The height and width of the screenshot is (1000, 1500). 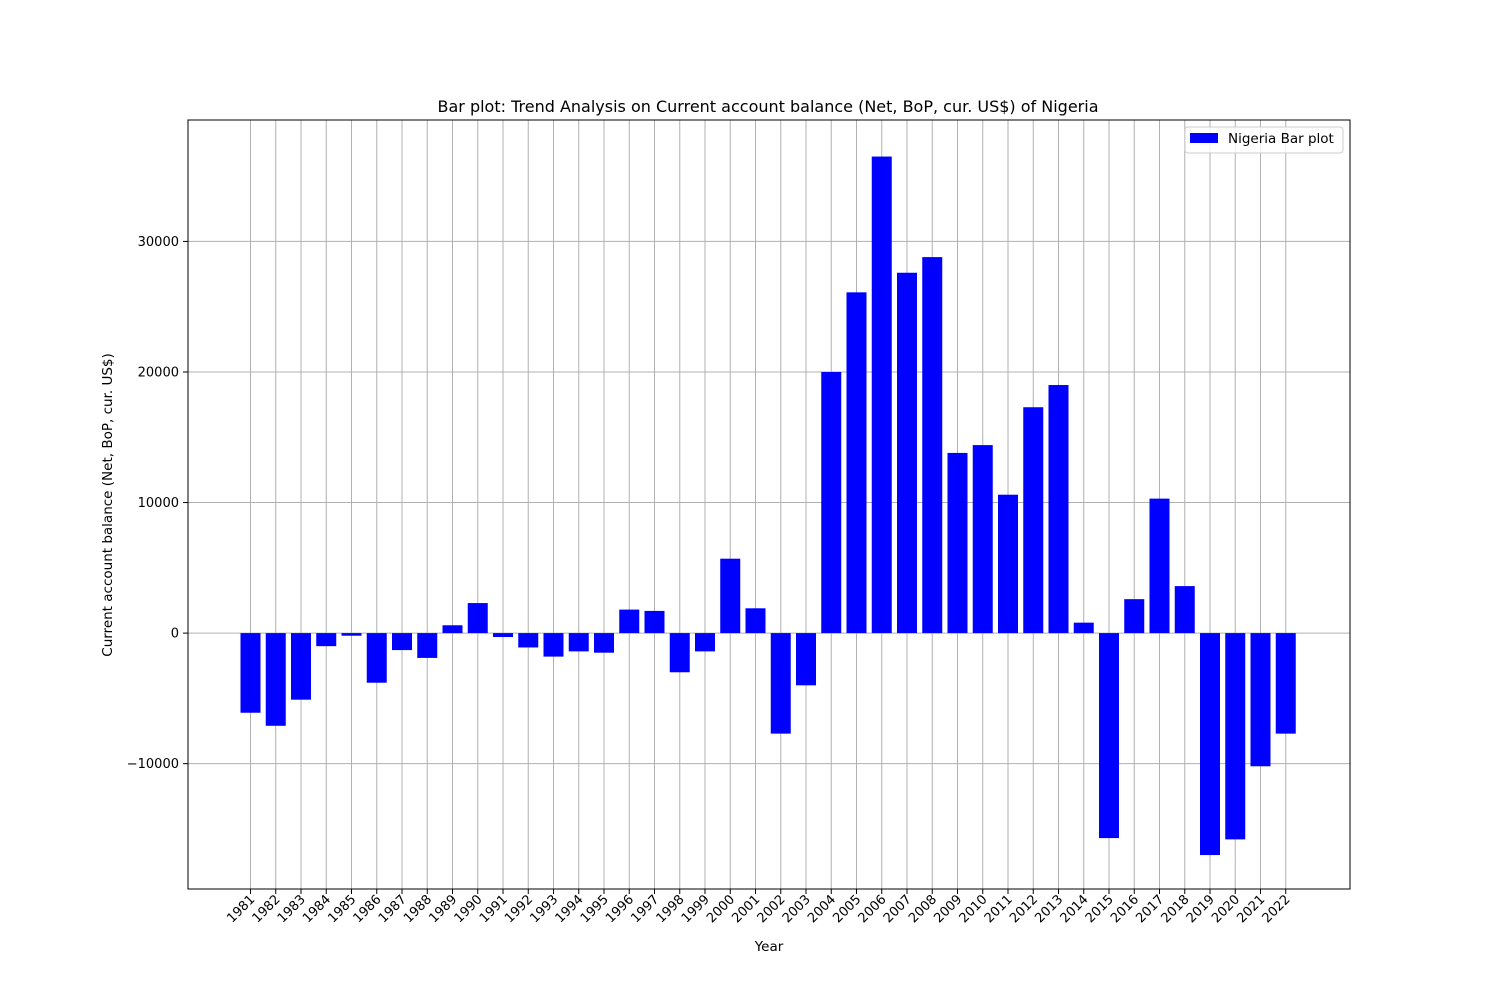 I want to click on x-tick-label: 2009, so click(x=948, y=909).